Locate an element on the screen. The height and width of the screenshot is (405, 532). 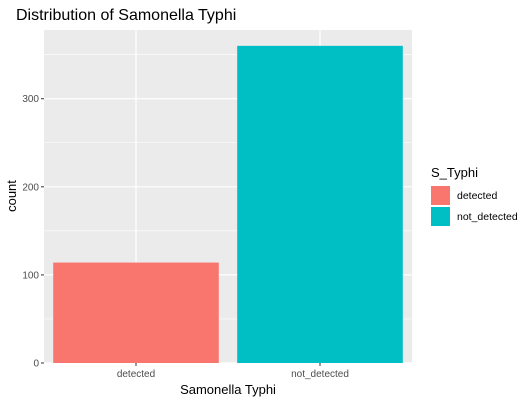
legend-swatch-detected is located at coordinates (440, 195).